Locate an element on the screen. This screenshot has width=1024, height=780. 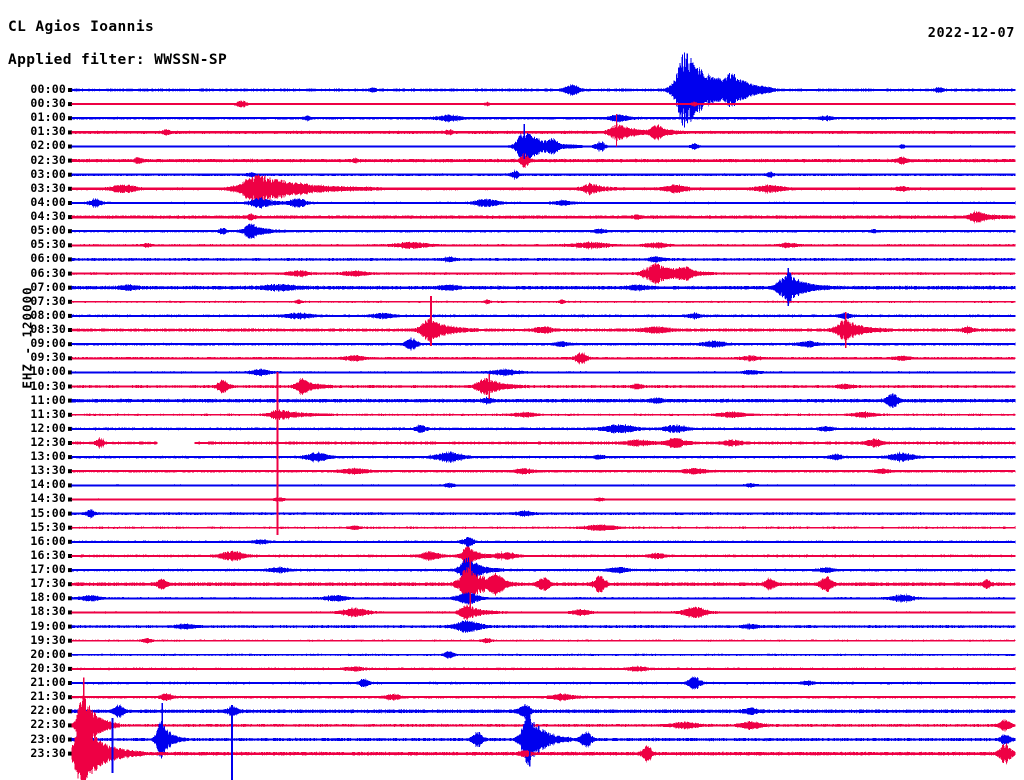
y-tick-label: 14:30 is located at coordinates (48, 498).